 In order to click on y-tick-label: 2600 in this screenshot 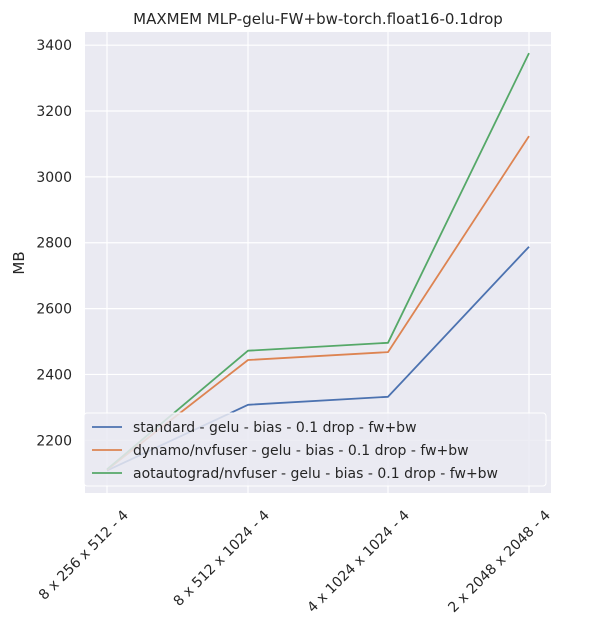, I will do `click(54, 310)`.